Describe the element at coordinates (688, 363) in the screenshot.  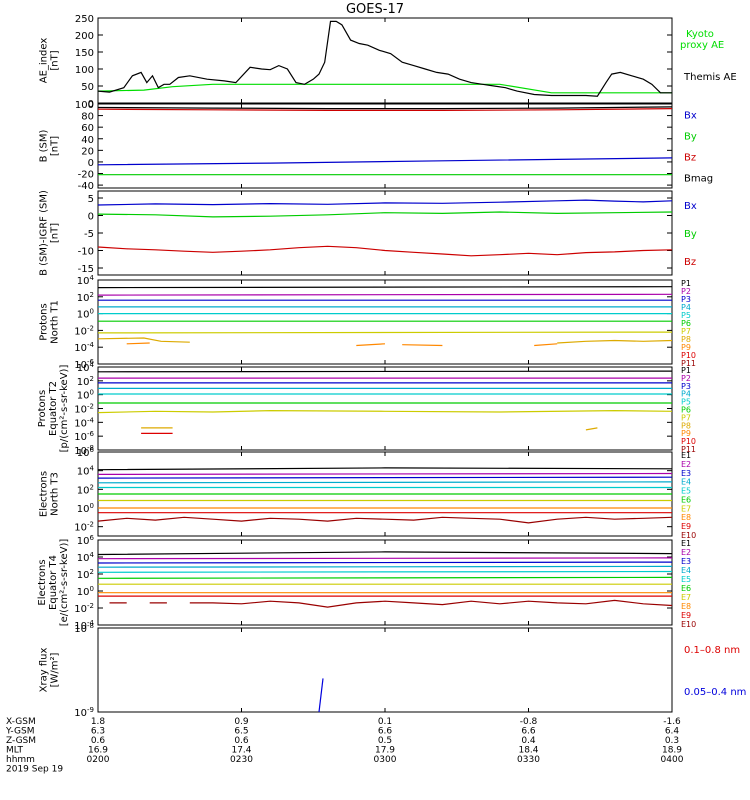
I see `legend-label: P11` at that location.